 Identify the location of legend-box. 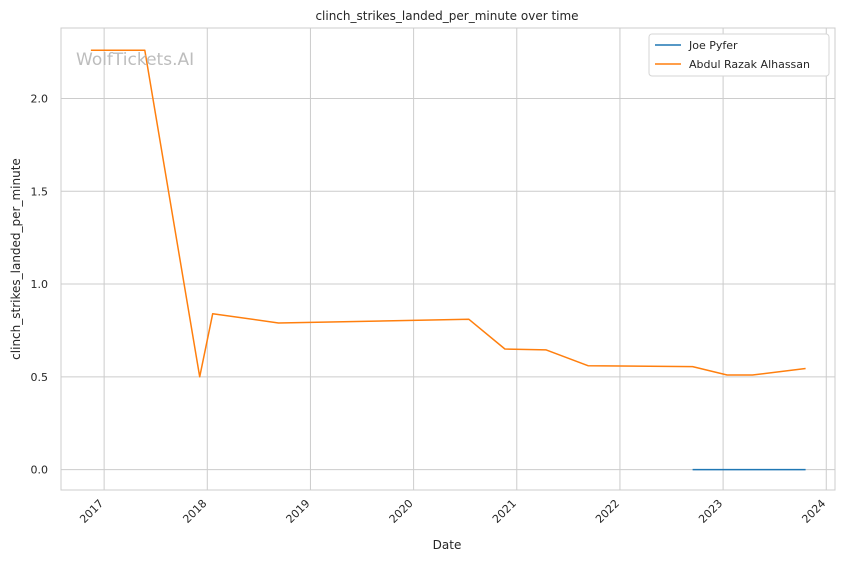
(739, 55).